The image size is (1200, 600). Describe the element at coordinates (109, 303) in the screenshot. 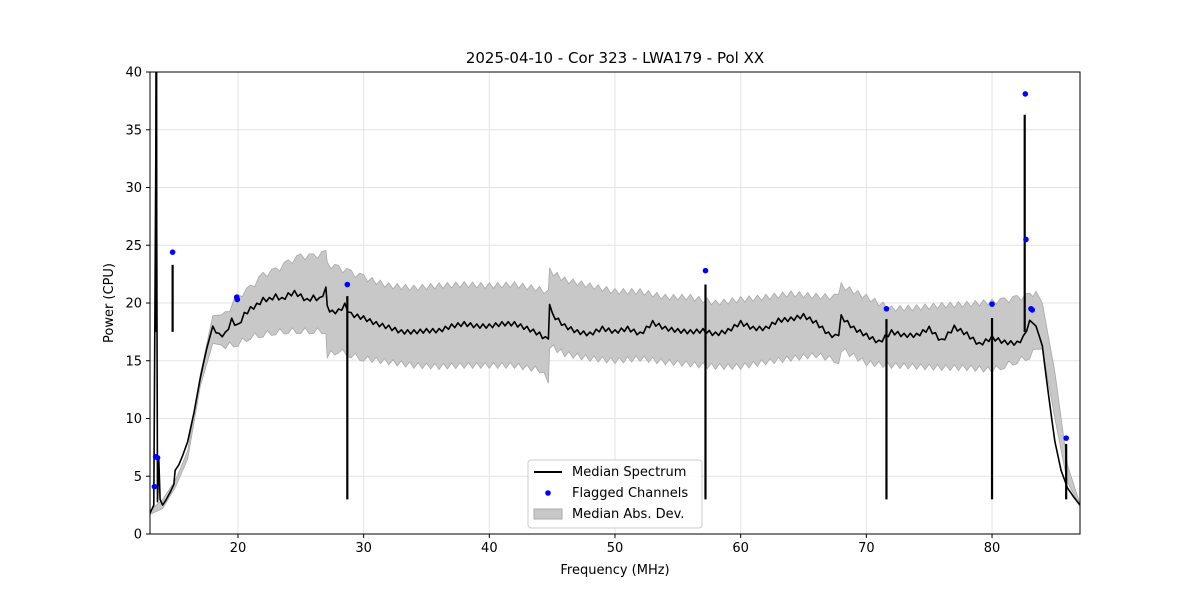

I see `y-axis-label: Power (CPU)` at that location.